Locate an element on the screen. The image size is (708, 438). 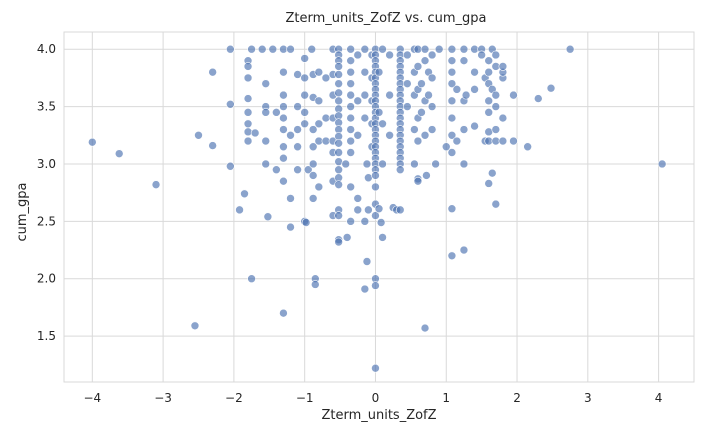
y-tick-label: 1.5 is located at coordinates (46, 336).